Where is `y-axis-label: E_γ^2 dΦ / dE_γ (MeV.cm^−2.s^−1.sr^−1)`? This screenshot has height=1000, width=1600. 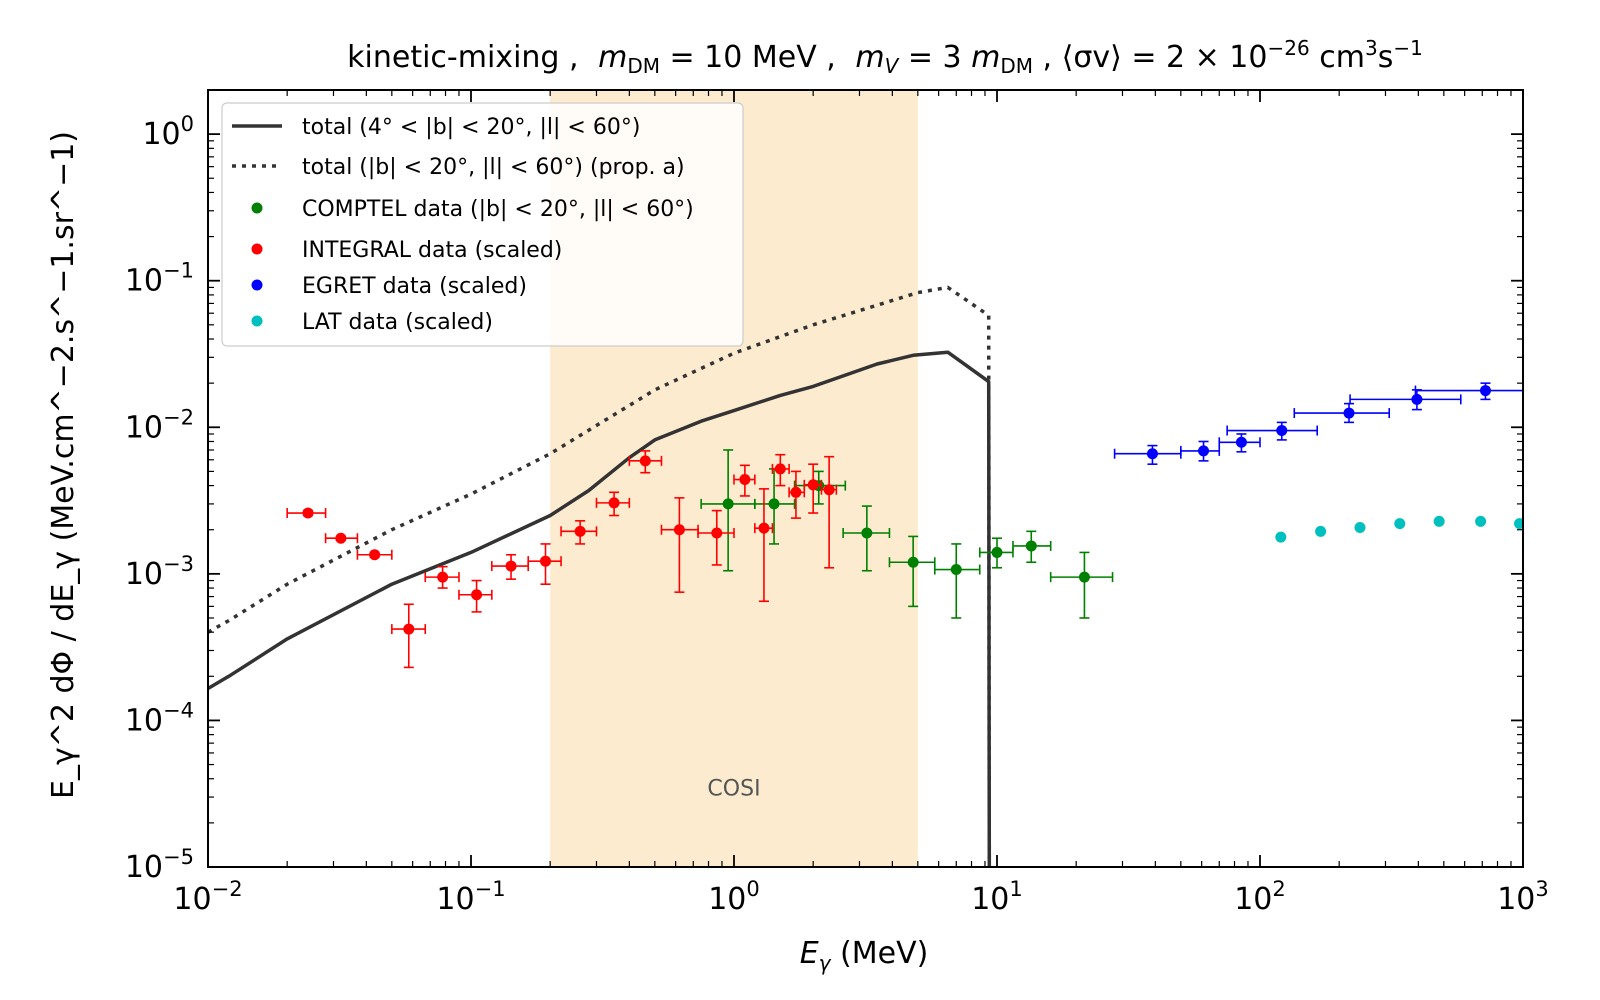 y-axis-label: E_γ^2 dΦ / dE_γ (MeV.cm^−2.s^−1.sr^−1) is located at coordinates (63, 465).